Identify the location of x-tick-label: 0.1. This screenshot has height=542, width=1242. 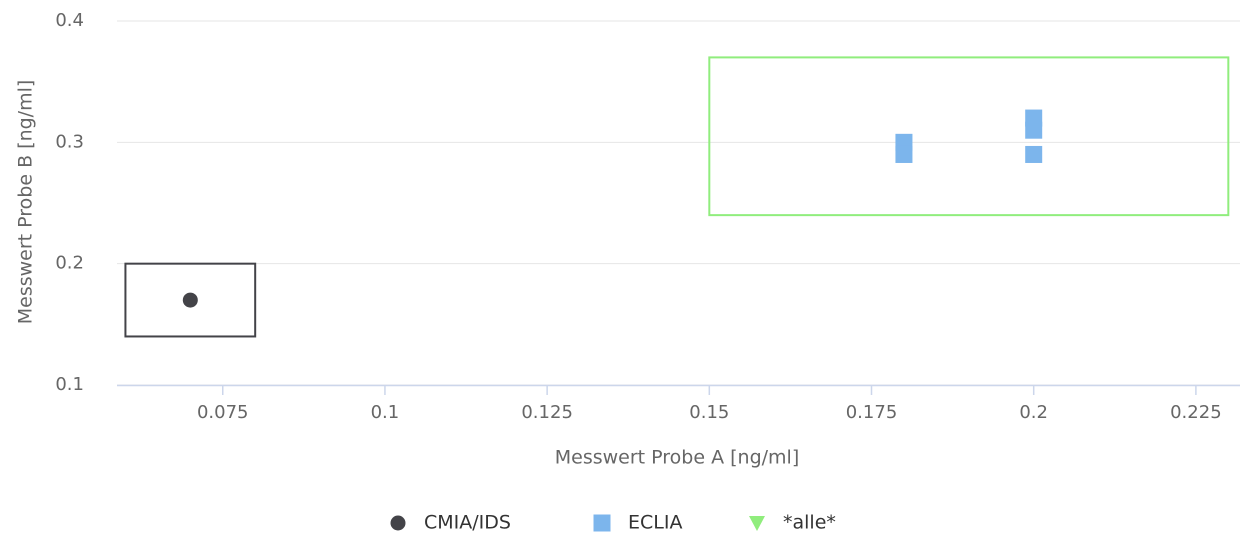
(385, 412).